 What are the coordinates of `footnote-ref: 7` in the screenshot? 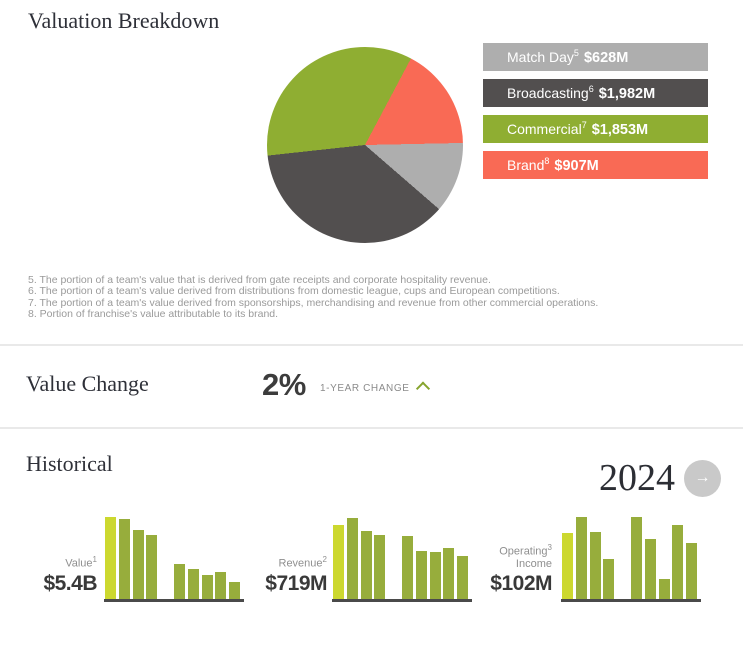 It's located at (584, 125).